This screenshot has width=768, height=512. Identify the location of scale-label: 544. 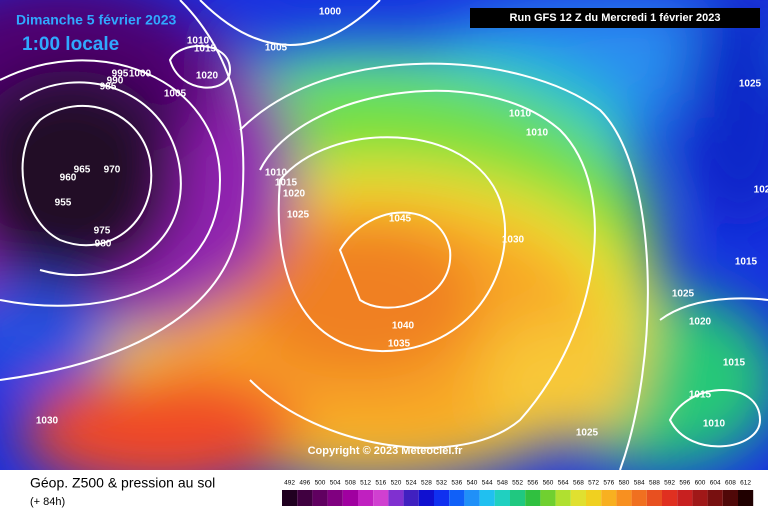
(487, 483).